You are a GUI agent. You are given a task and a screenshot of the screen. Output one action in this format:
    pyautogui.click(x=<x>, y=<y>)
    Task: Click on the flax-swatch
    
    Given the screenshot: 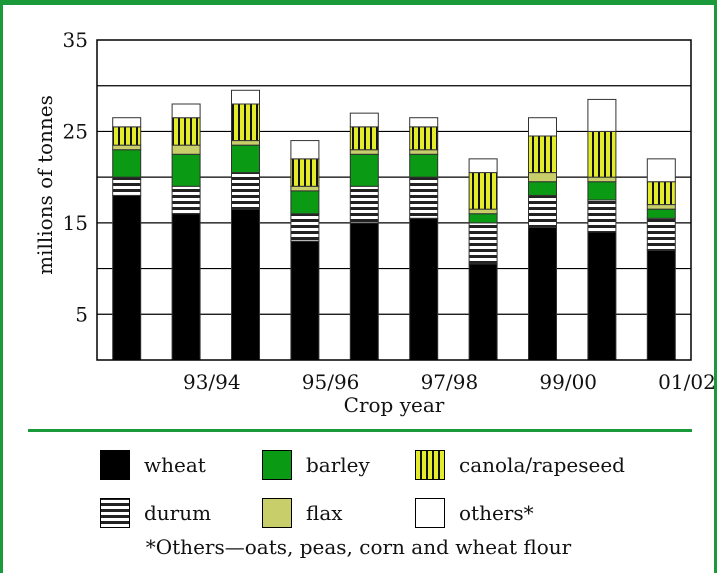 What is the action you would take?
    pyautogui.click(x=277, y=513)
    